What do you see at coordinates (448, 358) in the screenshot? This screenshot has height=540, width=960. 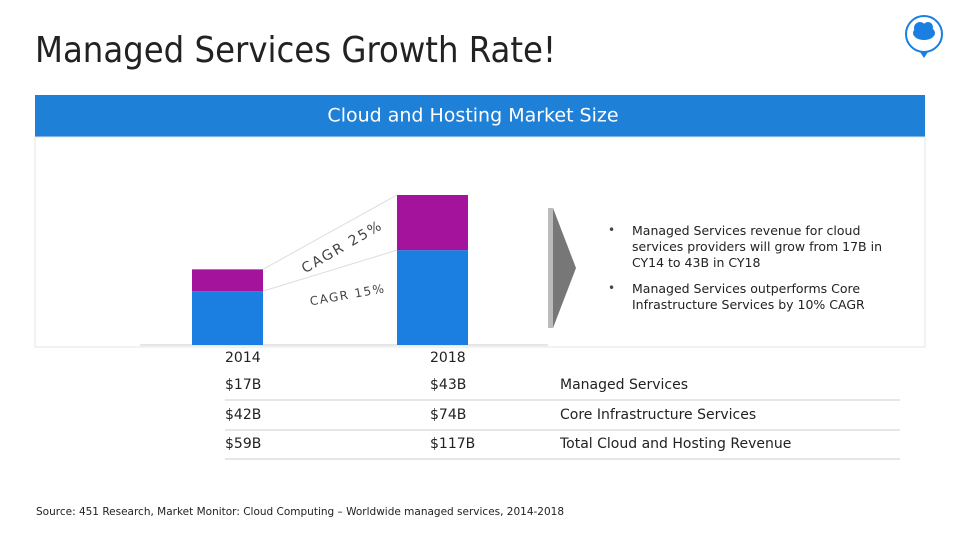 I see `category-label: 2018` at bounding box center [448, 358].